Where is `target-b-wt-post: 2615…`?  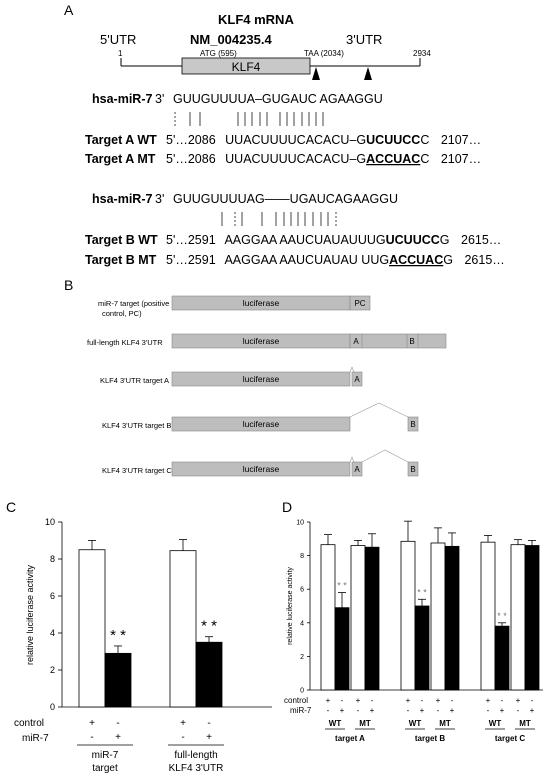 target-b-wt-post: 2615… is located at coordinates (481, 240).